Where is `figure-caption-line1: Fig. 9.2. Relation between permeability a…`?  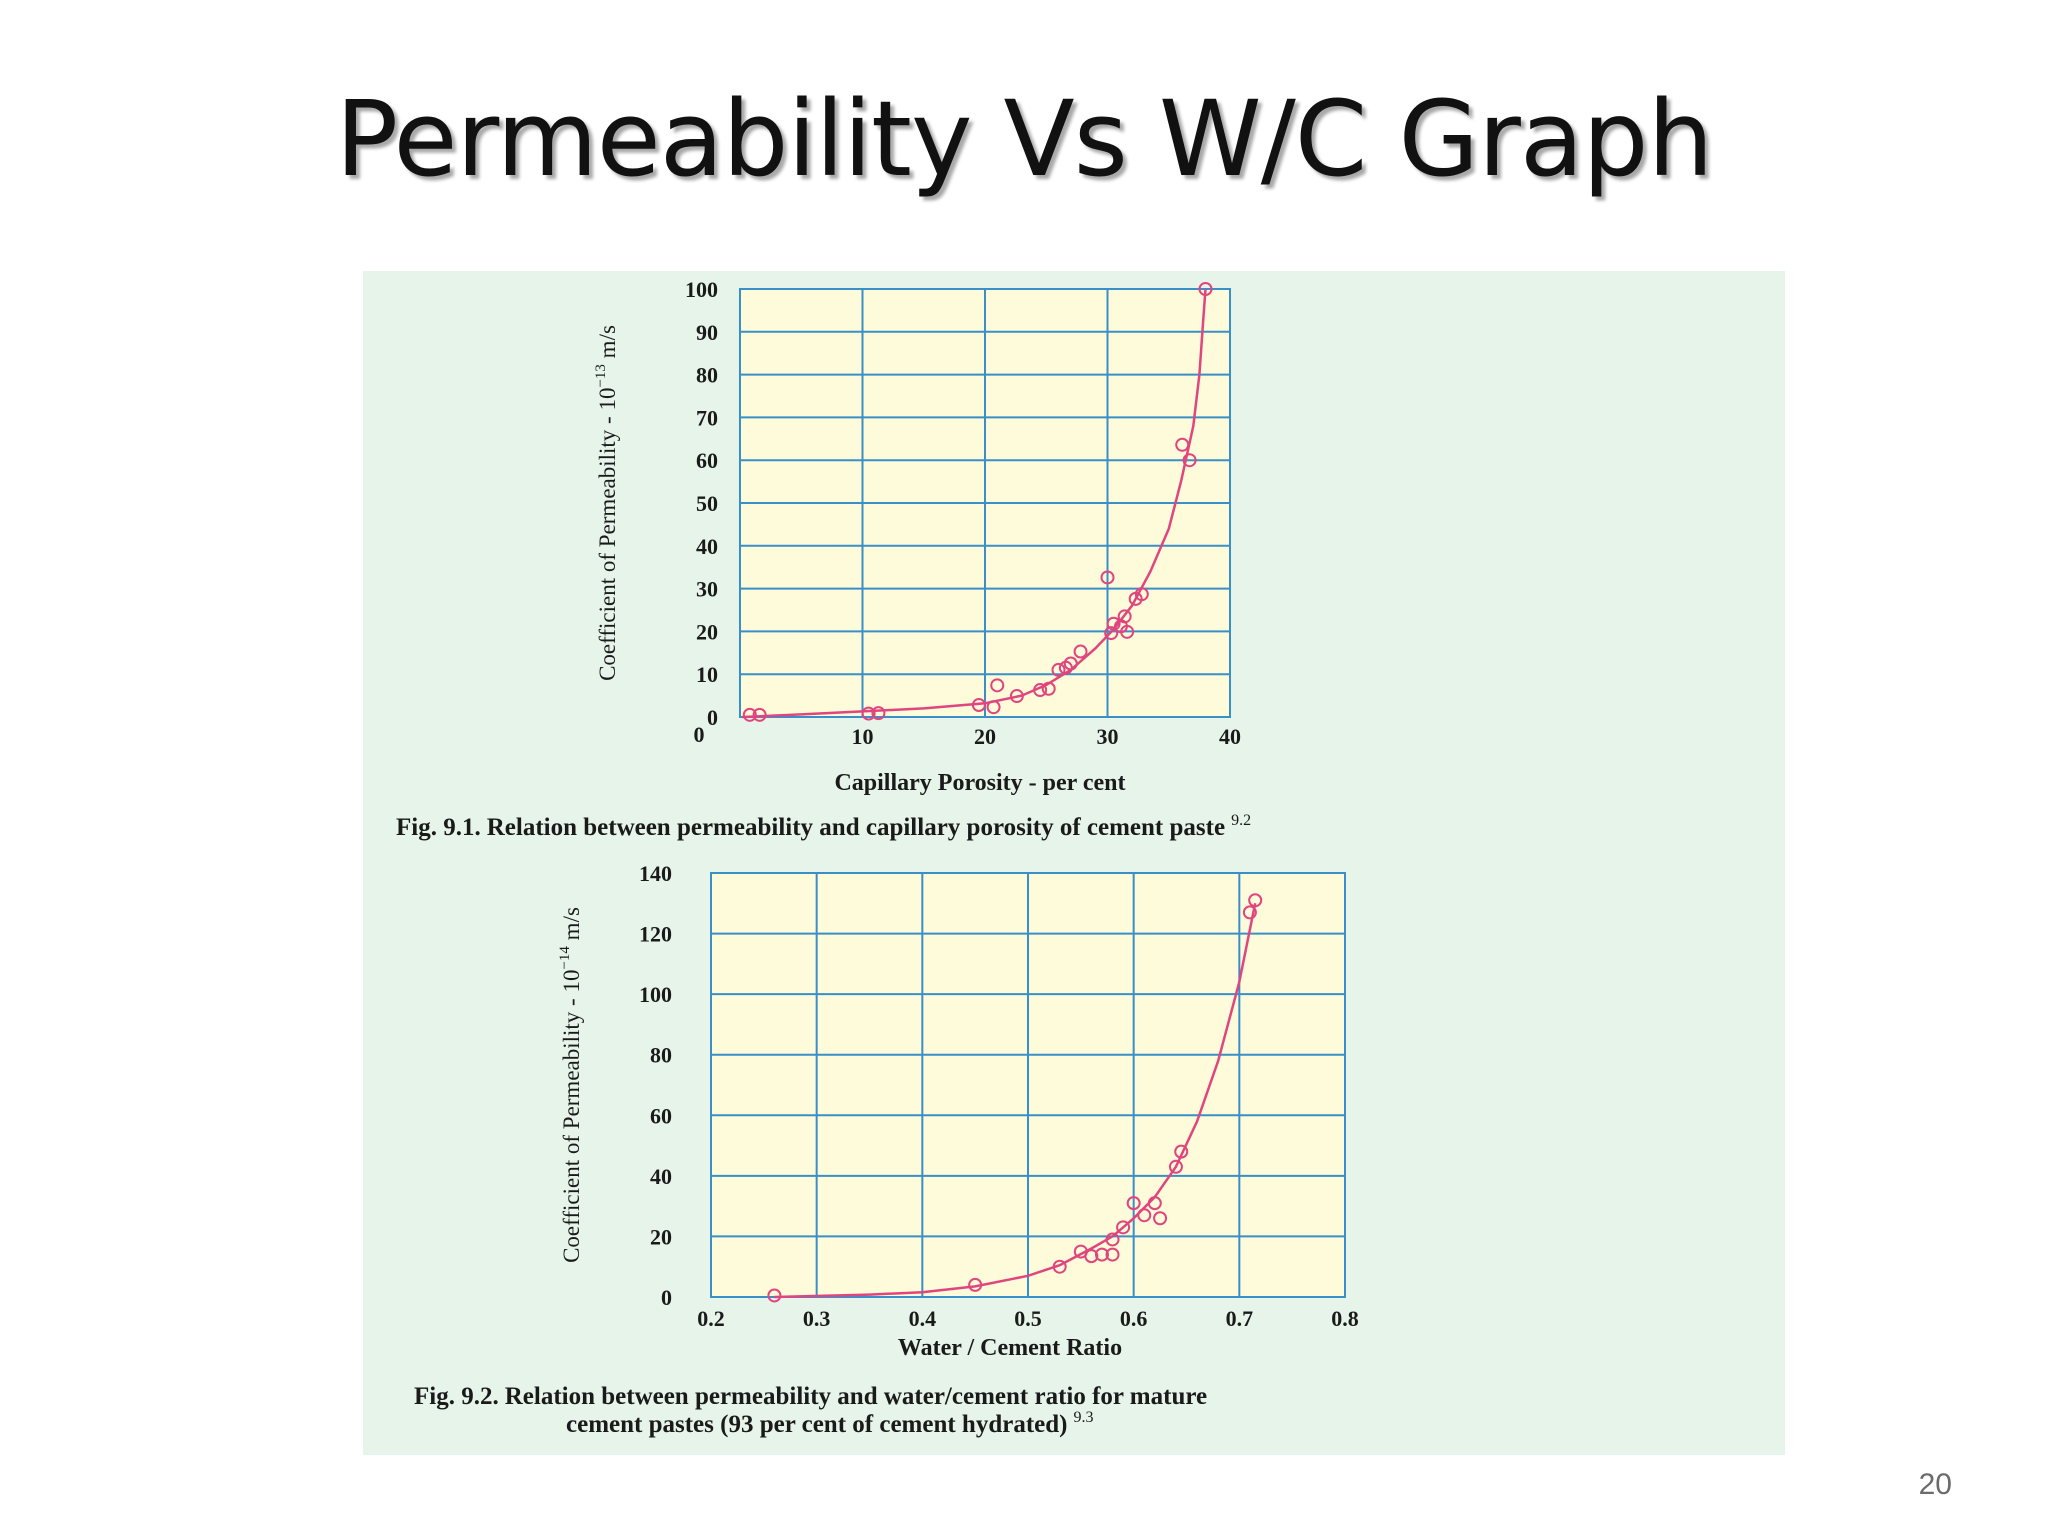
figure-caption-line1: Fig. 9.2. Relation between permeability a… is located at coordinates (810, 1396).